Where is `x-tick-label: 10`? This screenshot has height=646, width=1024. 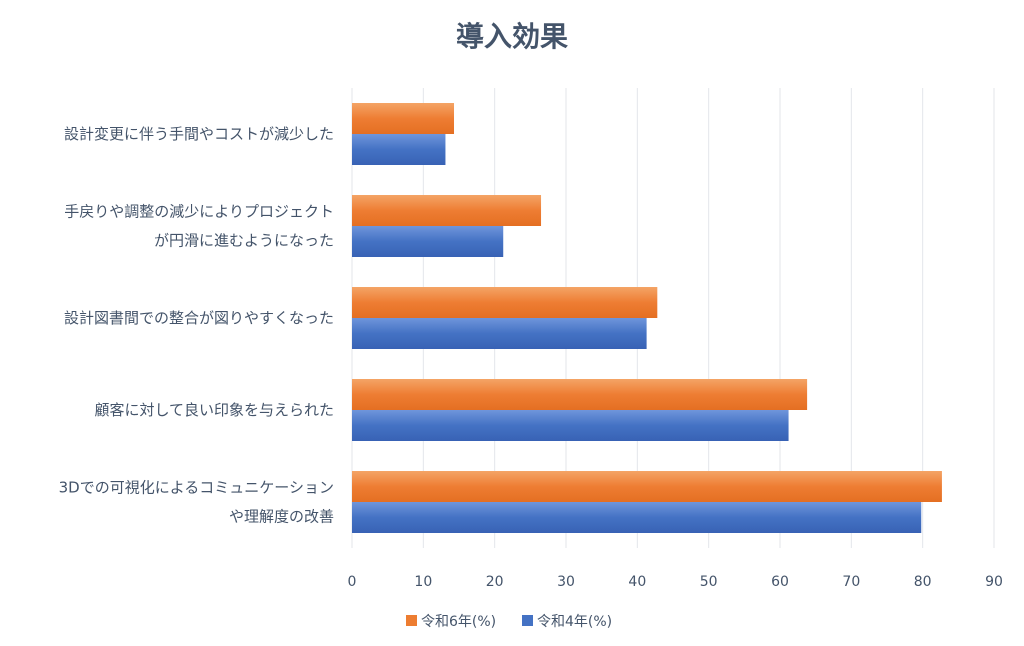 x-tick-label: 10 is located at coordinates (423, 582).